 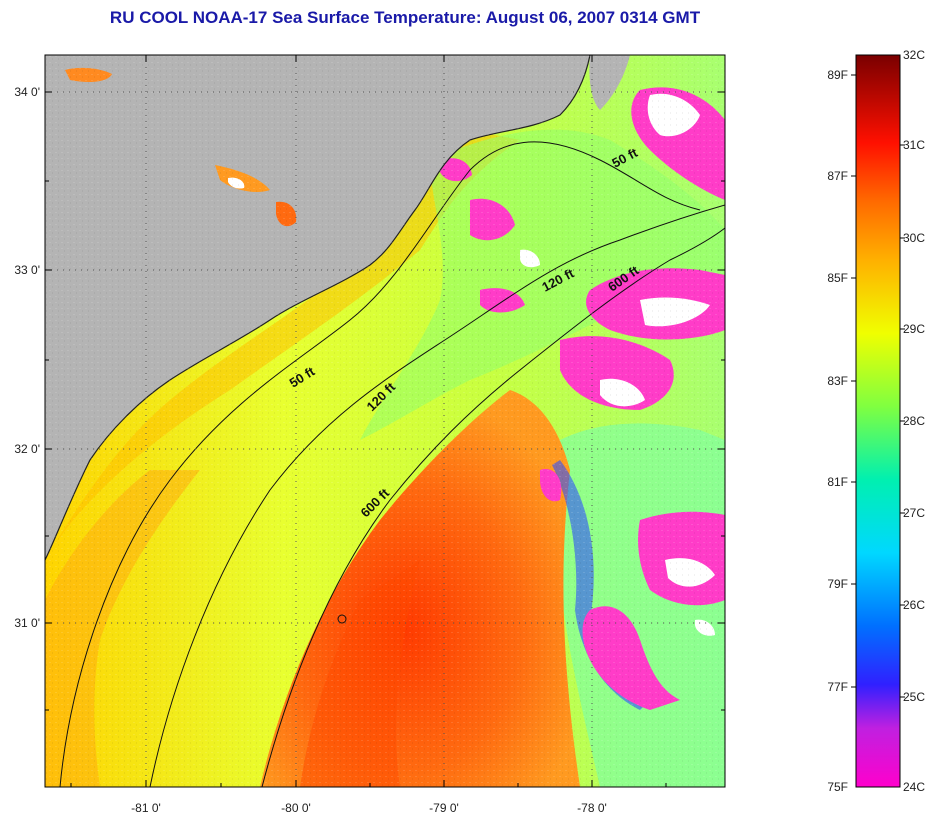 I want to click on colorbar-c-25: 25C, so click(x=914, y=697).